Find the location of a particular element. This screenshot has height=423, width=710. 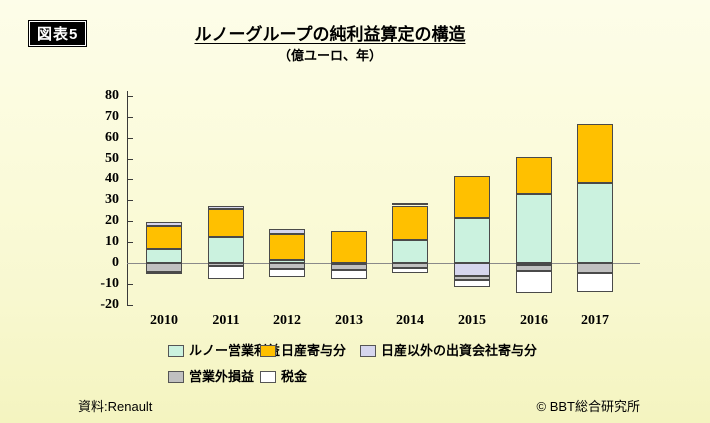

y-axis-tick-label: 80 is located at coordinates (112, 95).